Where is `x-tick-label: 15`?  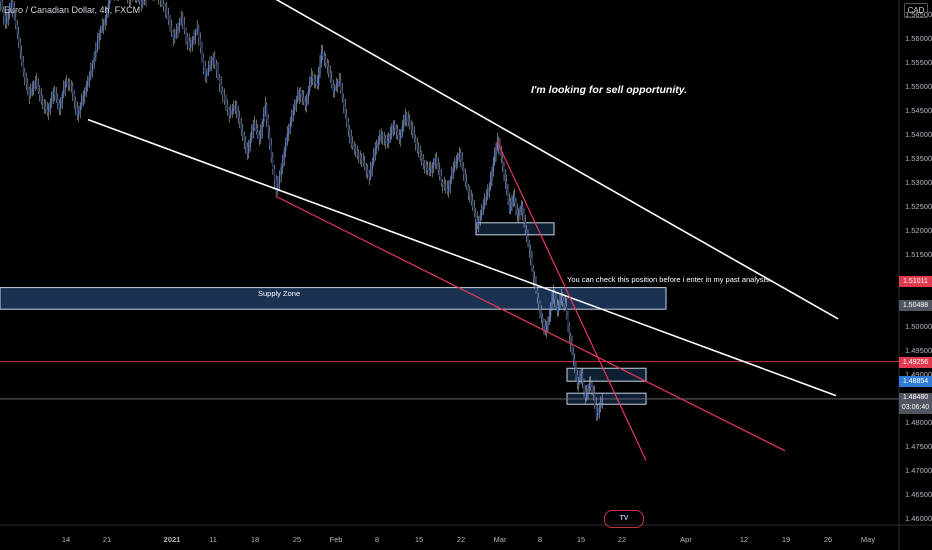 x-tick-label: 15 is located at coordinates (419, 539).